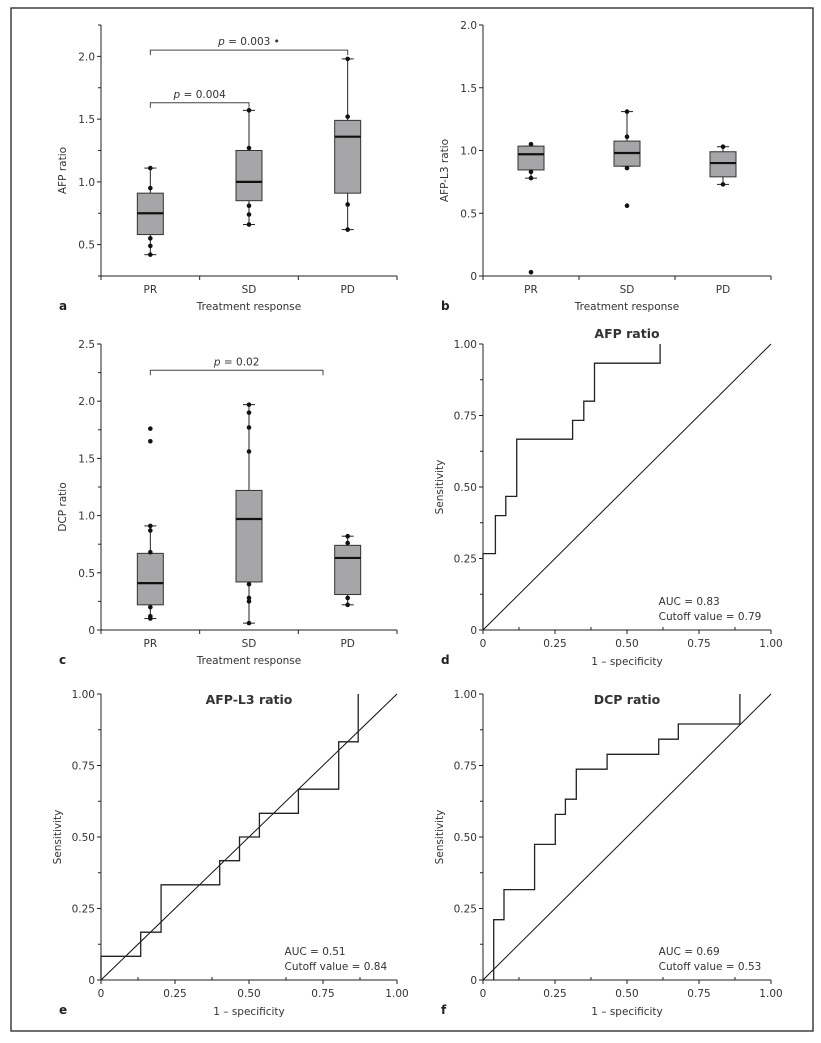  I want to click on y-axis-label: DCP ratio, so click(63, 506).